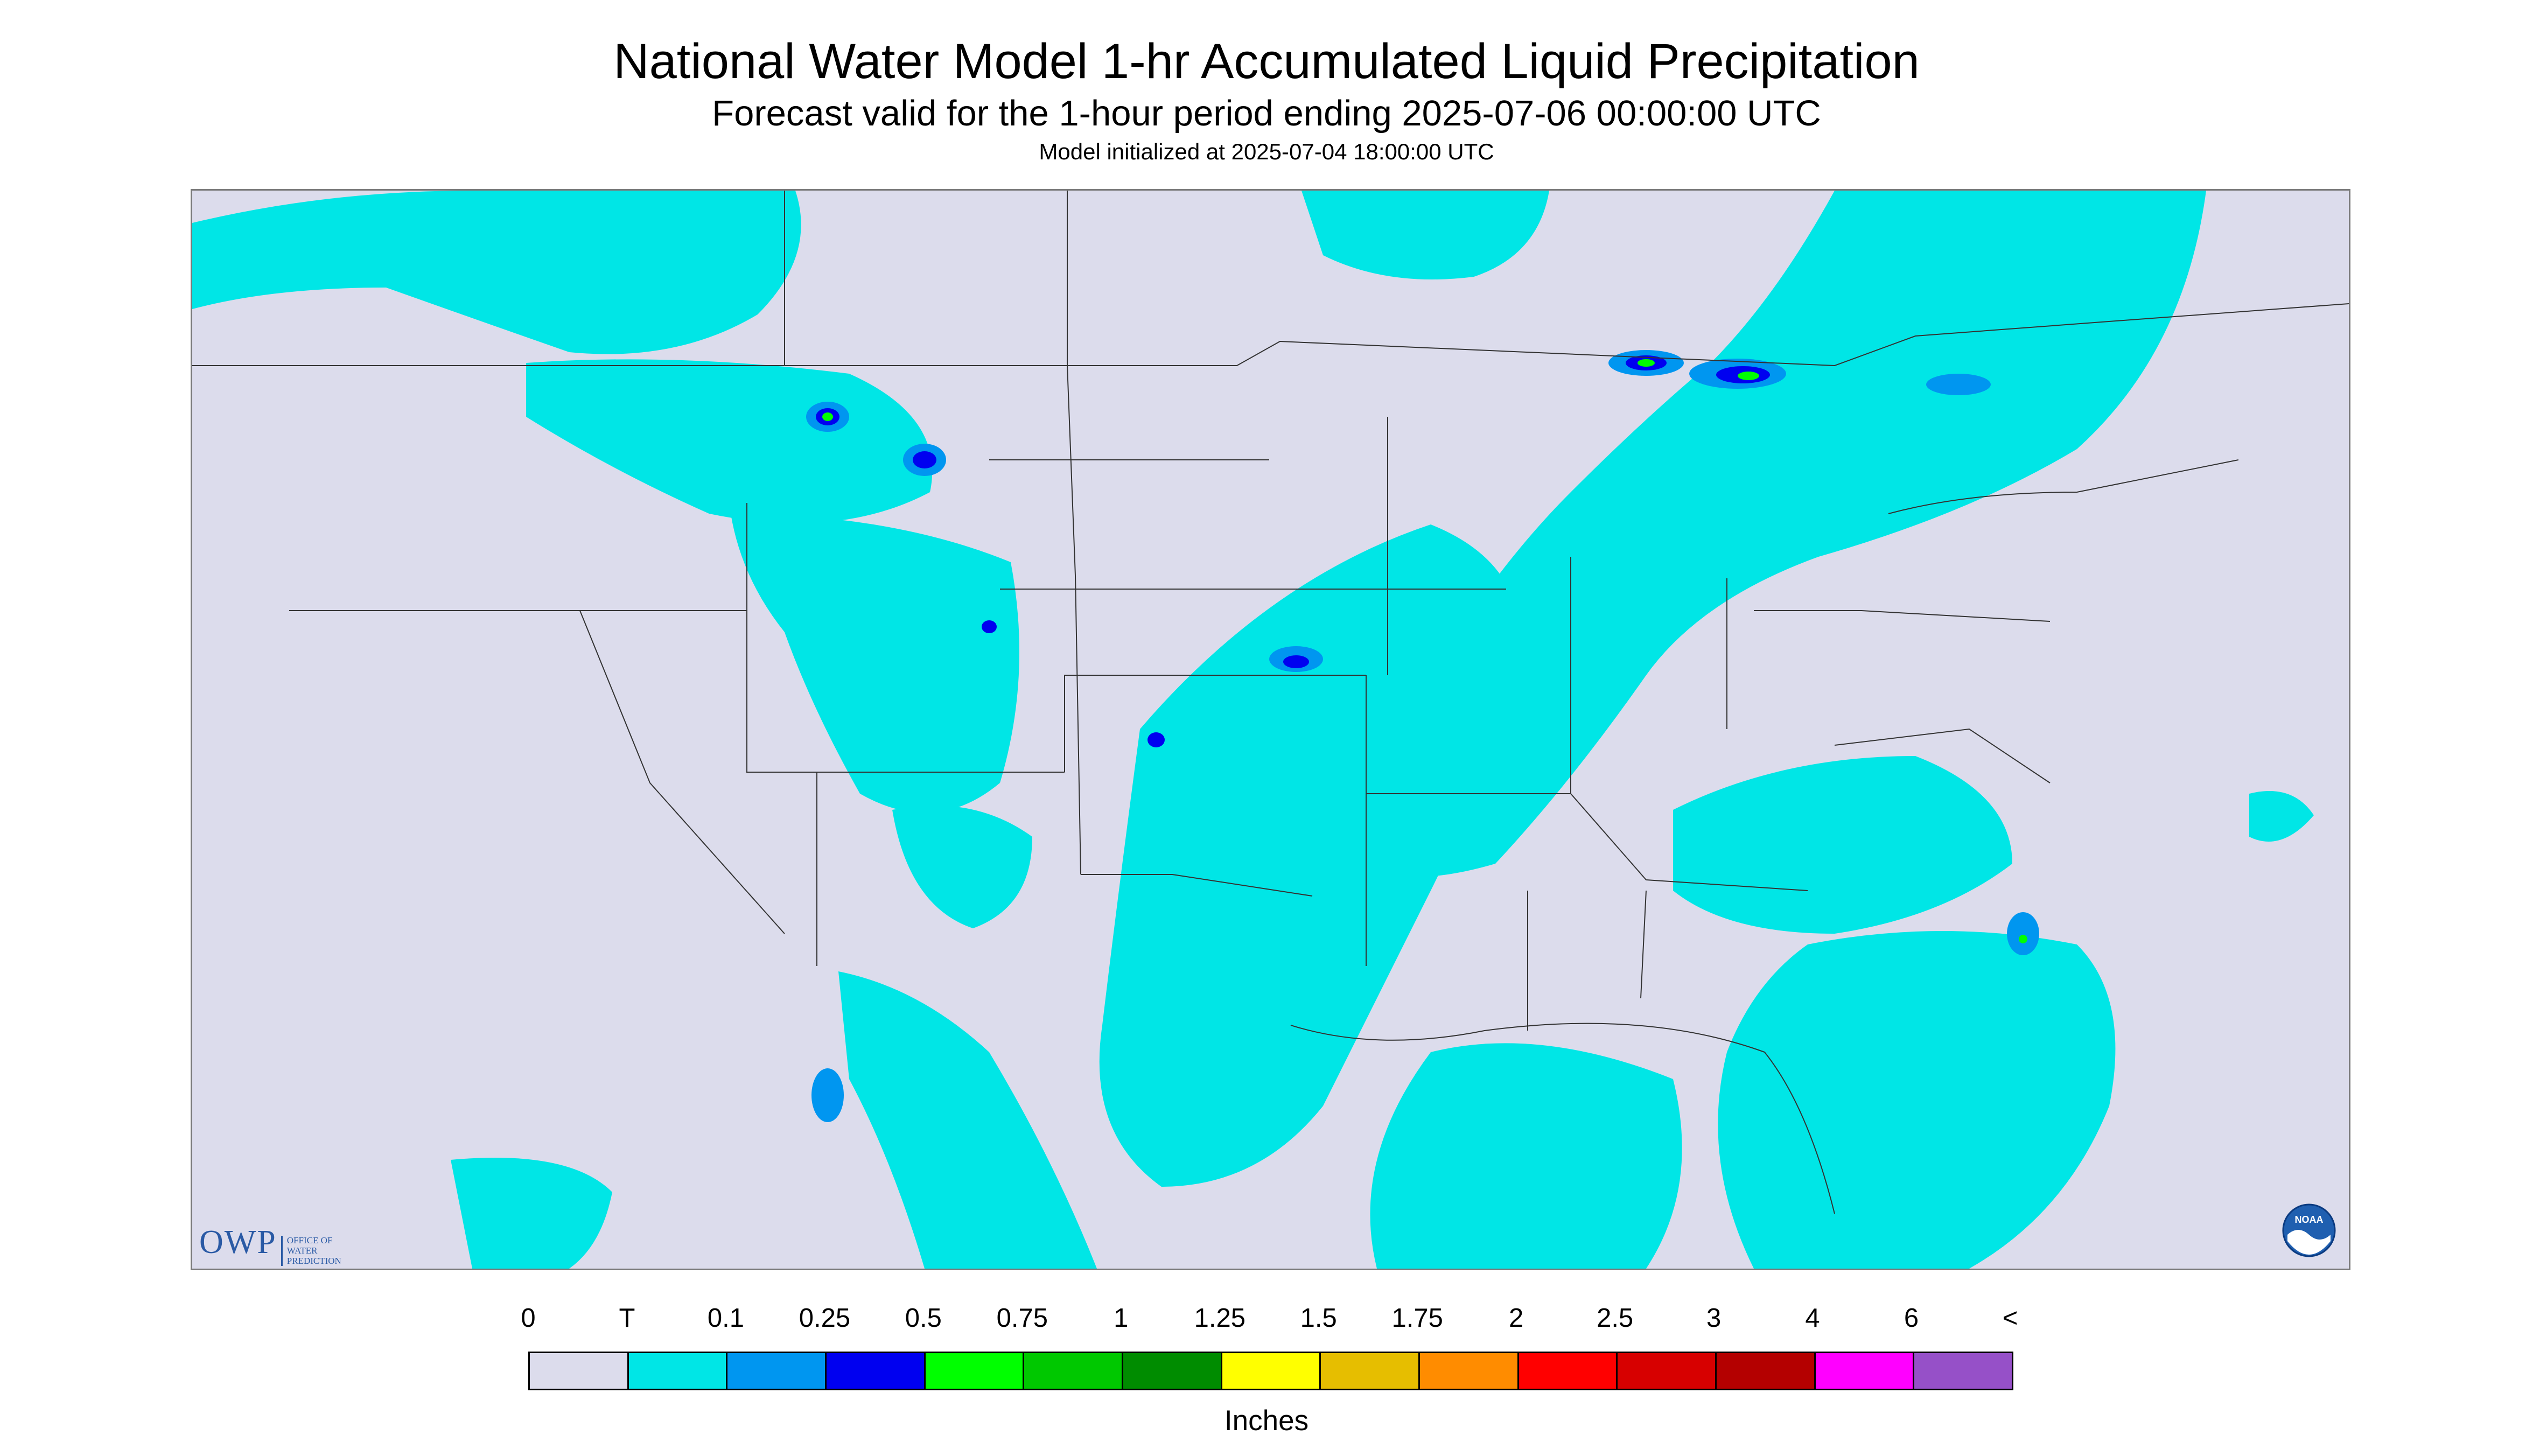 This screenshot has width=2533, height=1456. Describe the element at coordinates (2309, 1230) in the screenshot. I see `noaa-logo: NOAA` at that location.